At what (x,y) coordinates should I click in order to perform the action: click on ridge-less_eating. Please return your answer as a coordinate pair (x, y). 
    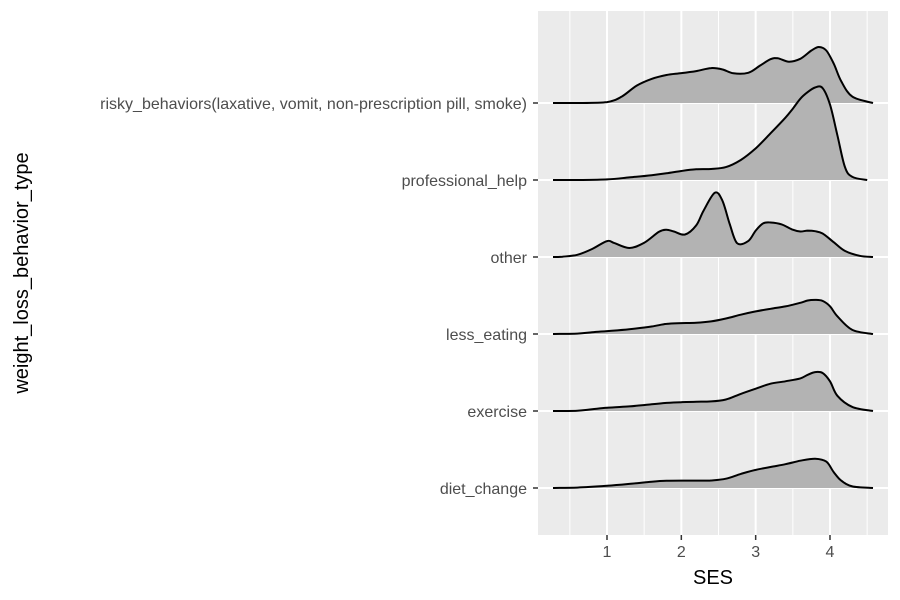
    Looking at the image, I should click on (713, 316).